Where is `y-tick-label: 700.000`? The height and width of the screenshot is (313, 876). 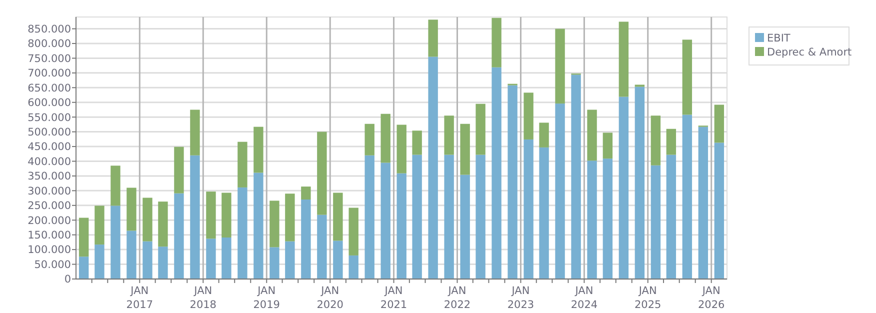 y-tick-label: 700.000 is located at coordinates (49, 74).